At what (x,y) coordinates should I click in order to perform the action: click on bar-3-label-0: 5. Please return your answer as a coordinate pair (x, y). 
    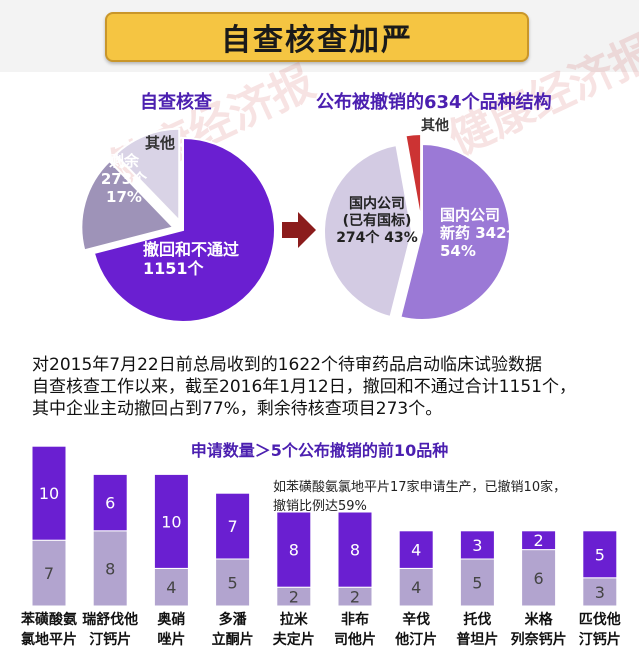
    Looking at the image, I should click on (233, 583).